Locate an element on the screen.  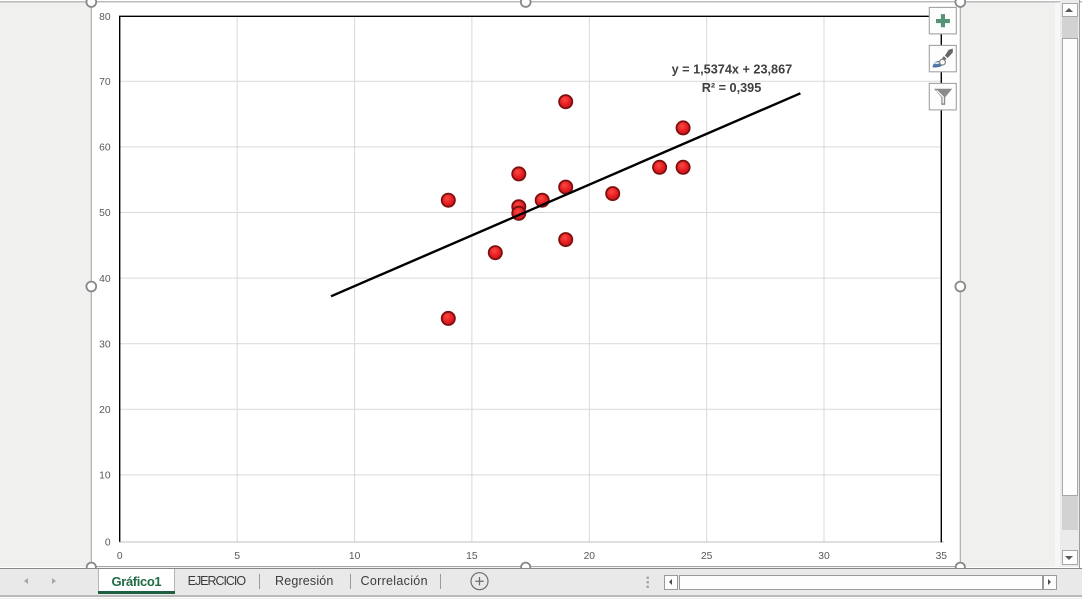
svg-text: 80 is located at coordinates (105, 17).